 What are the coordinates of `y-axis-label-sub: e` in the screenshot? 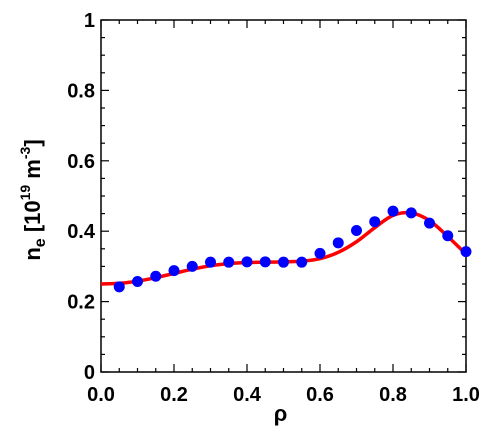 It's located at (40, 242).